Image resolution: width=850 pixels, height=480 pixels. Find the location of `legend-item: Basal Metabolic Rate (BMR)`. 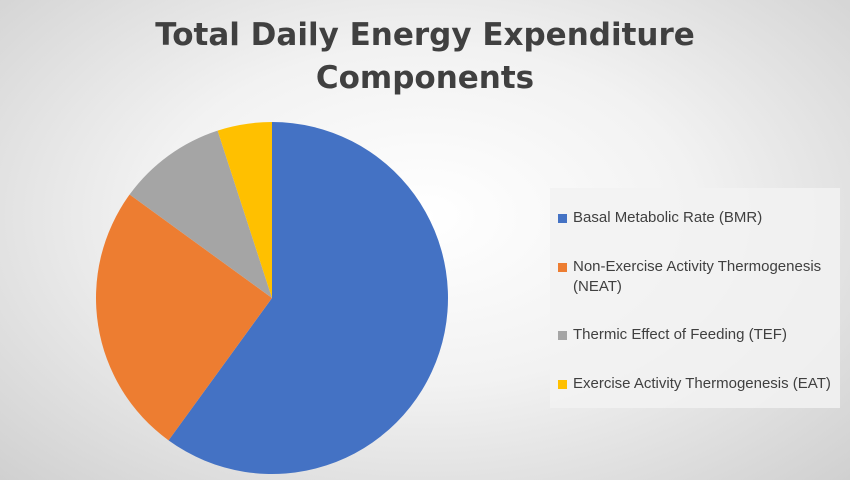

legend-item: Basal Metabolic Rate (BMR) is located at coordinates (697, 218).